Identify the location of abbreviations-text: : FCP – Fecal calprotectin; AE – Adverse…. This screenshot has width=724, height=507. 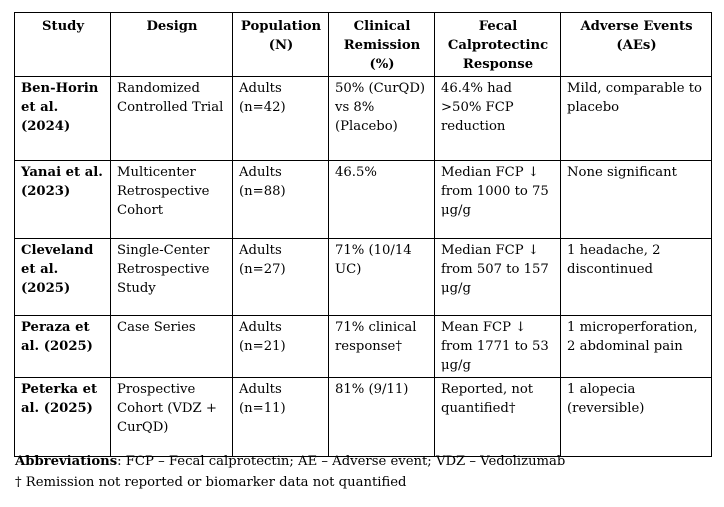
(341, 461).